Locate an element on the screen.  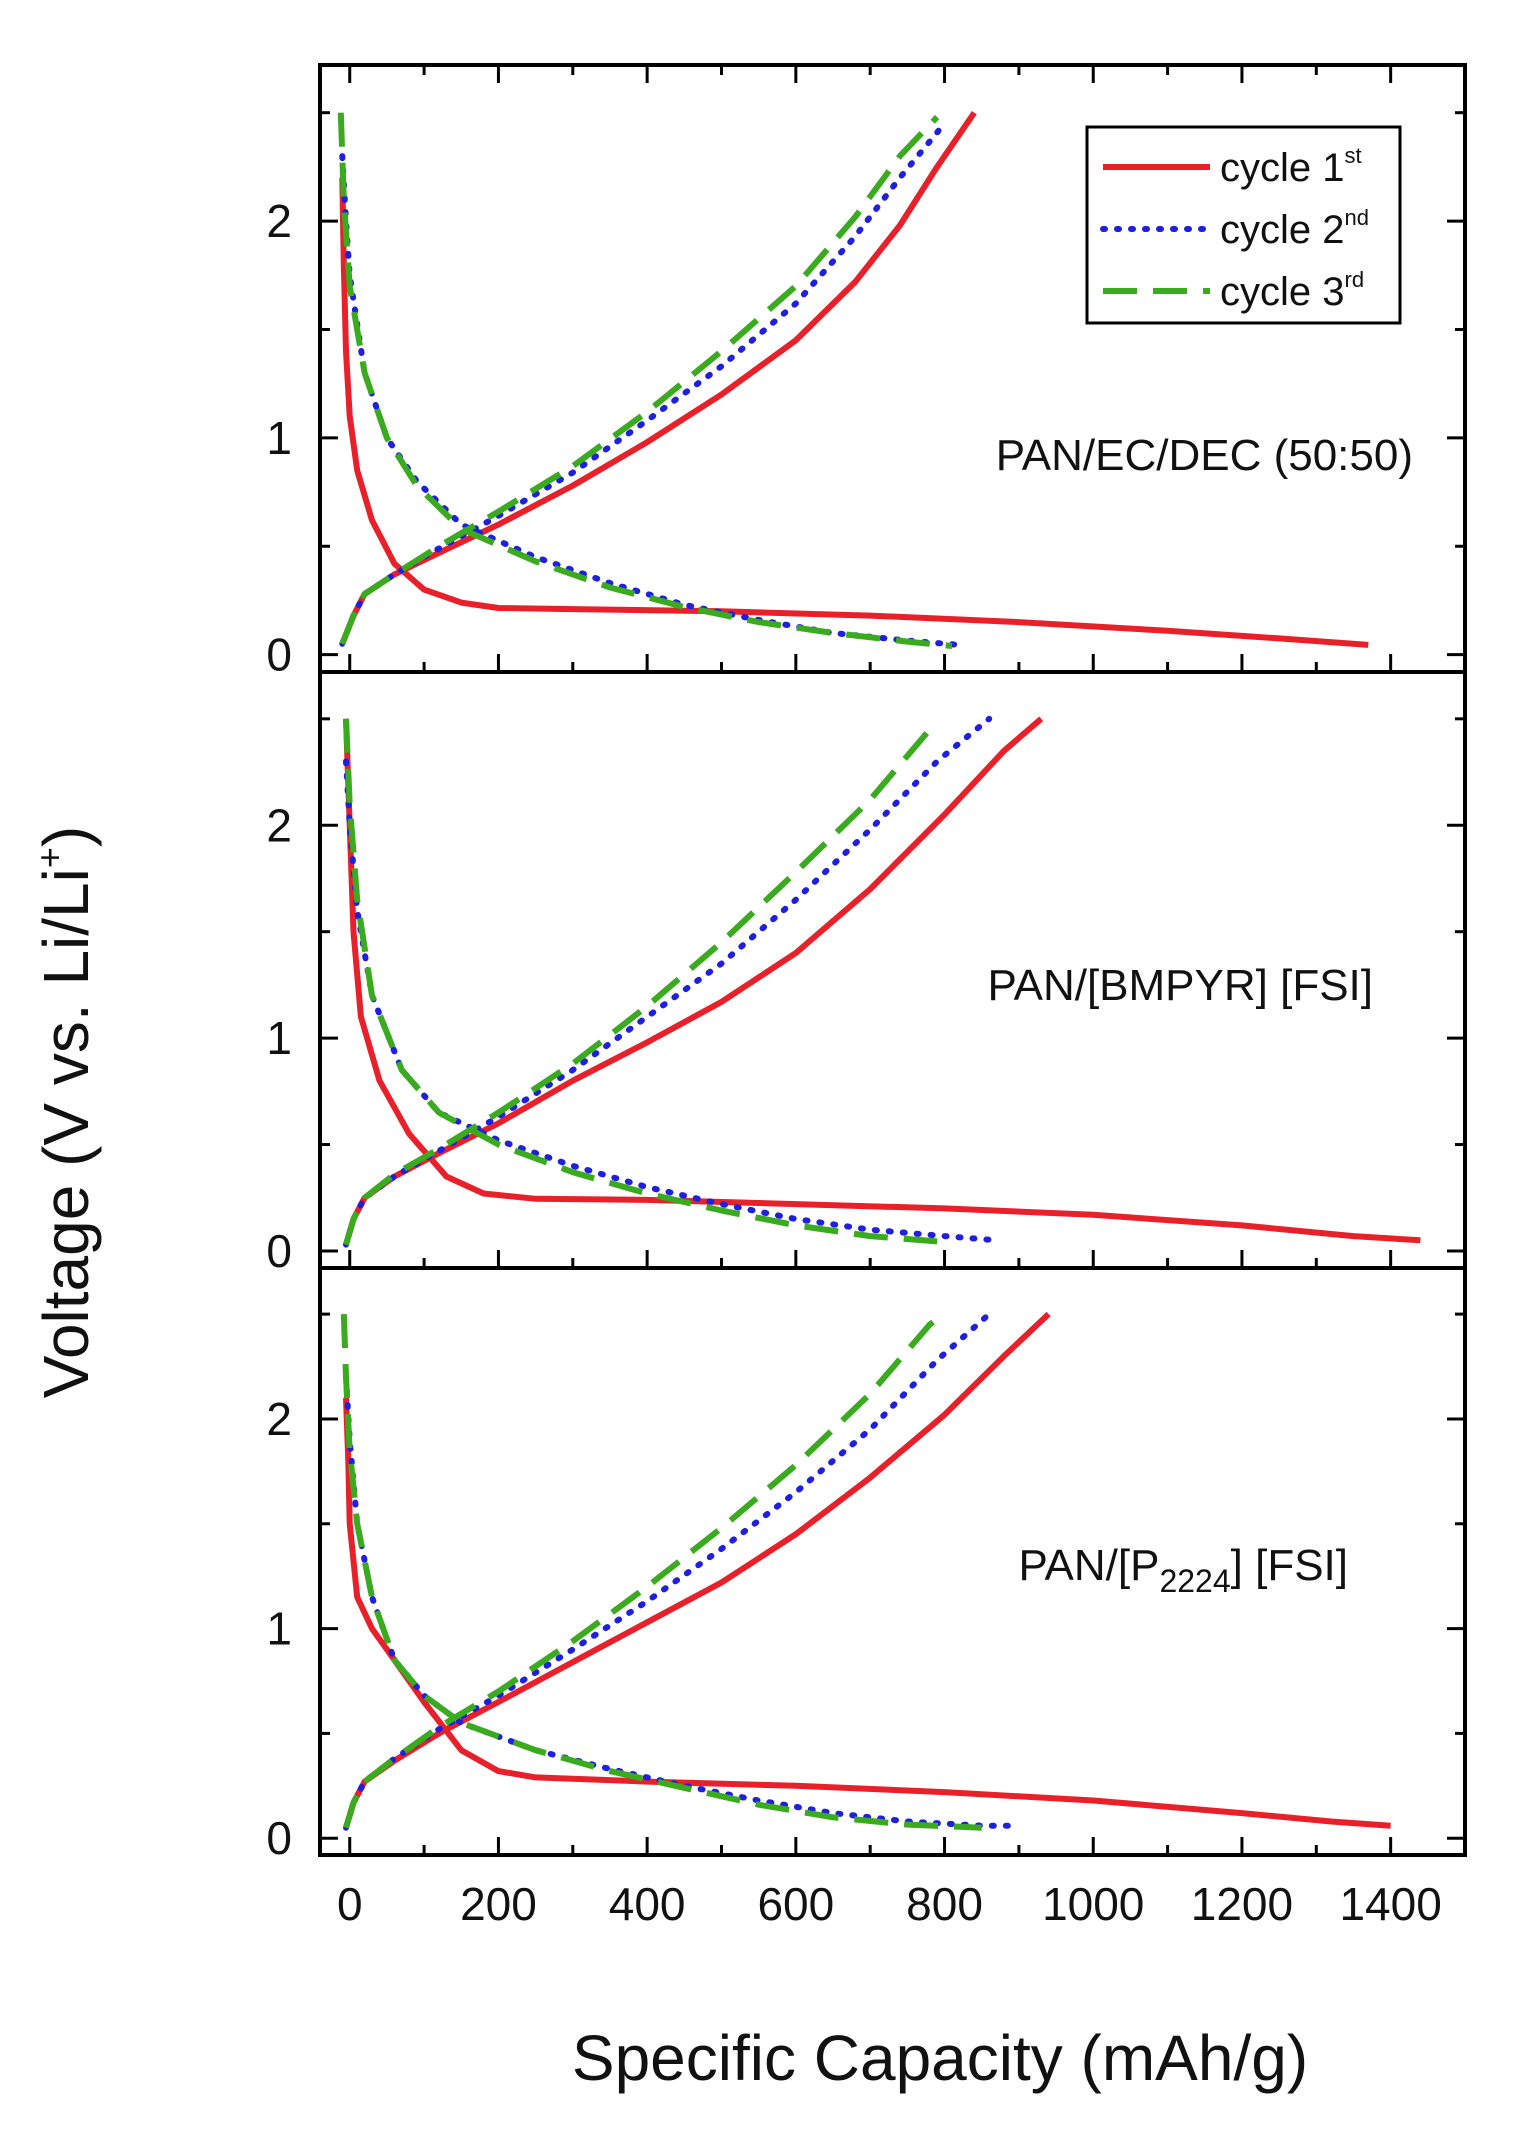
y-axis-title-sup: + is located at coordinates (49, 857).